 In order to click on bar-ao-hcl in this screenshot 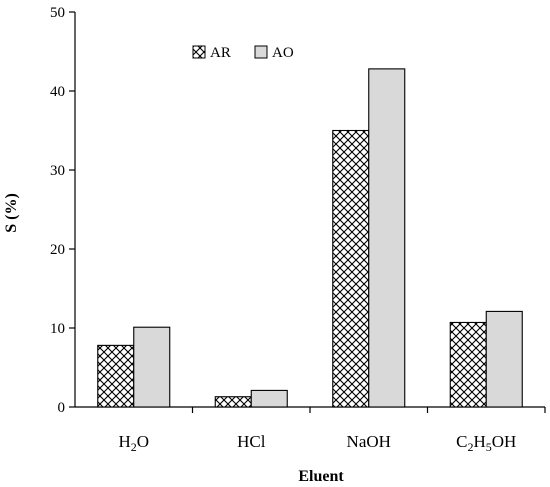, I will do `click(269, 398)`.